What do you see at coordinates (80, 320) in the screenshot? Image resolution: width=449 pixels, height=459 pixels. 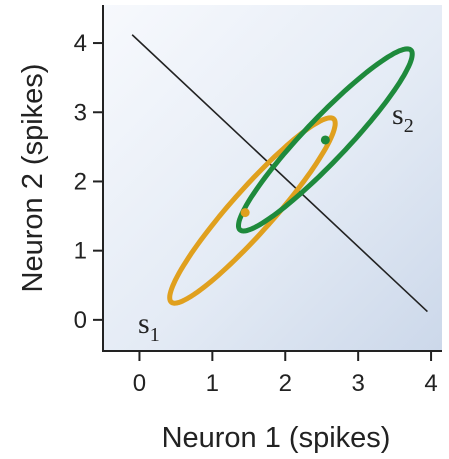 I see `y-tick-label: 0` at bounding box center [80, 320].